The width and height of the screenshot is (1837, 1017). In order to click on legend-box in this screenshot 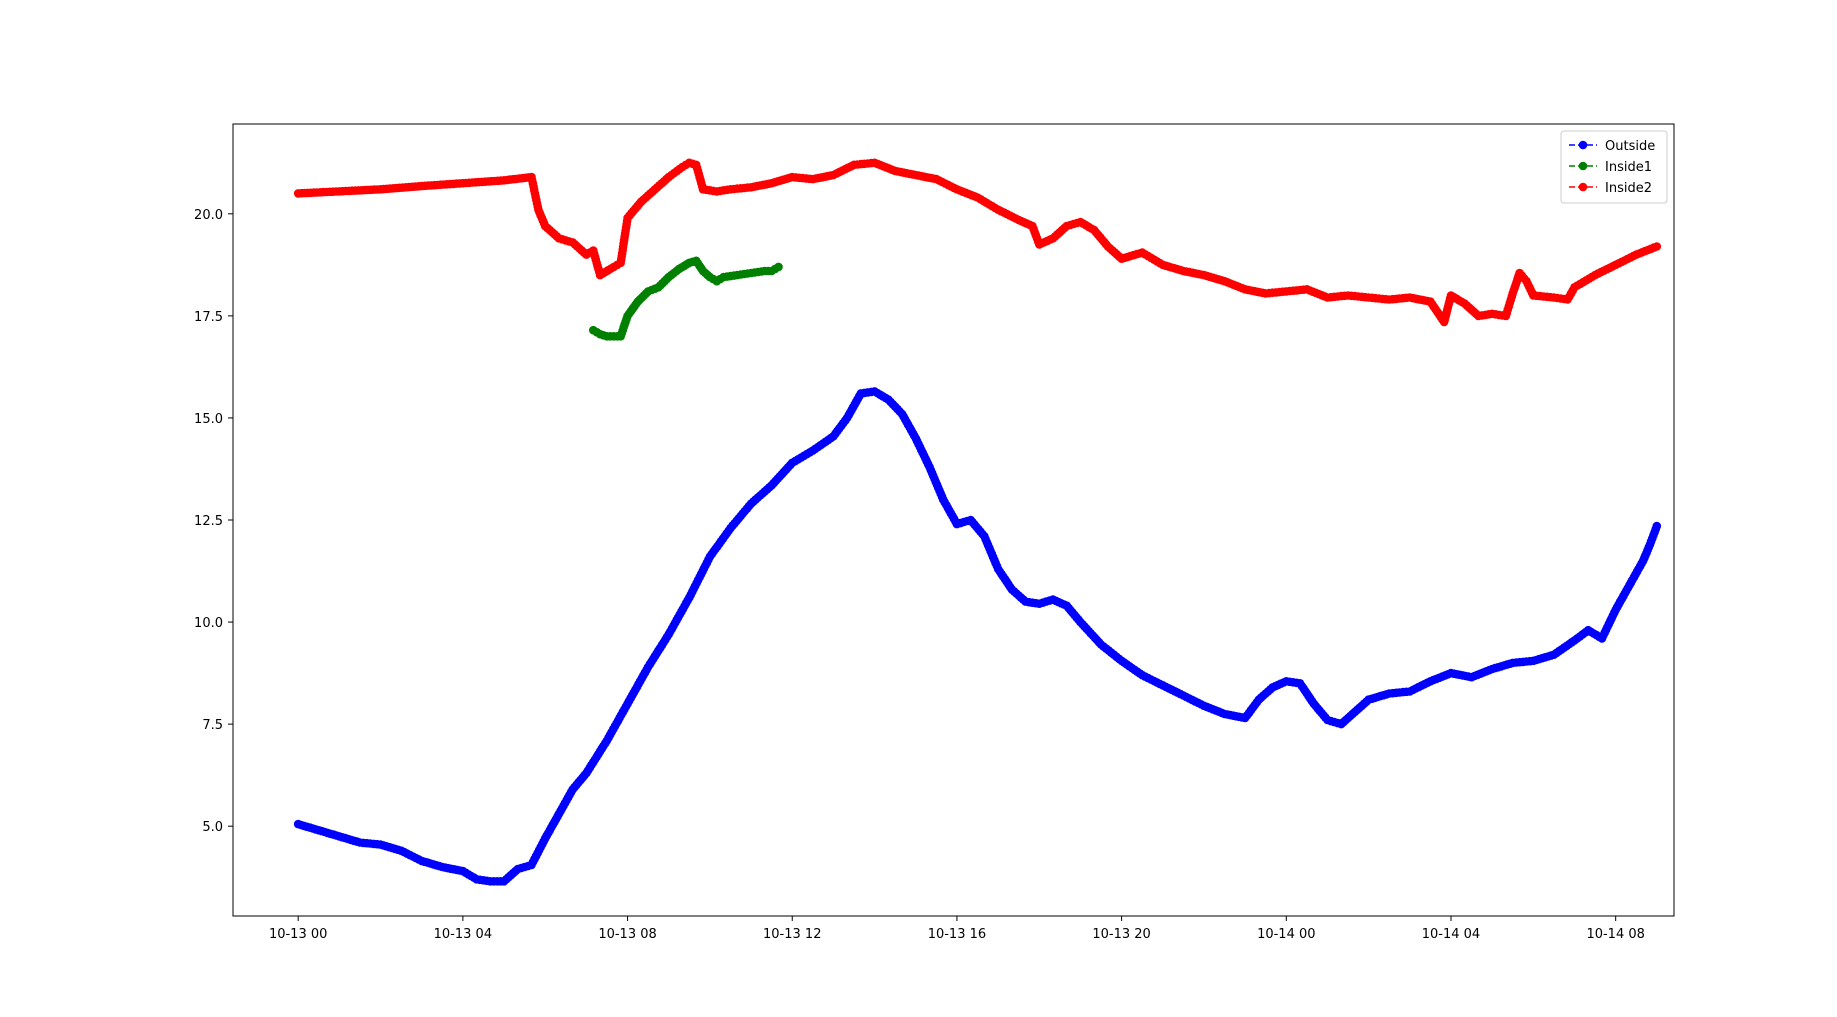, I will do `click(1614, 167)`.